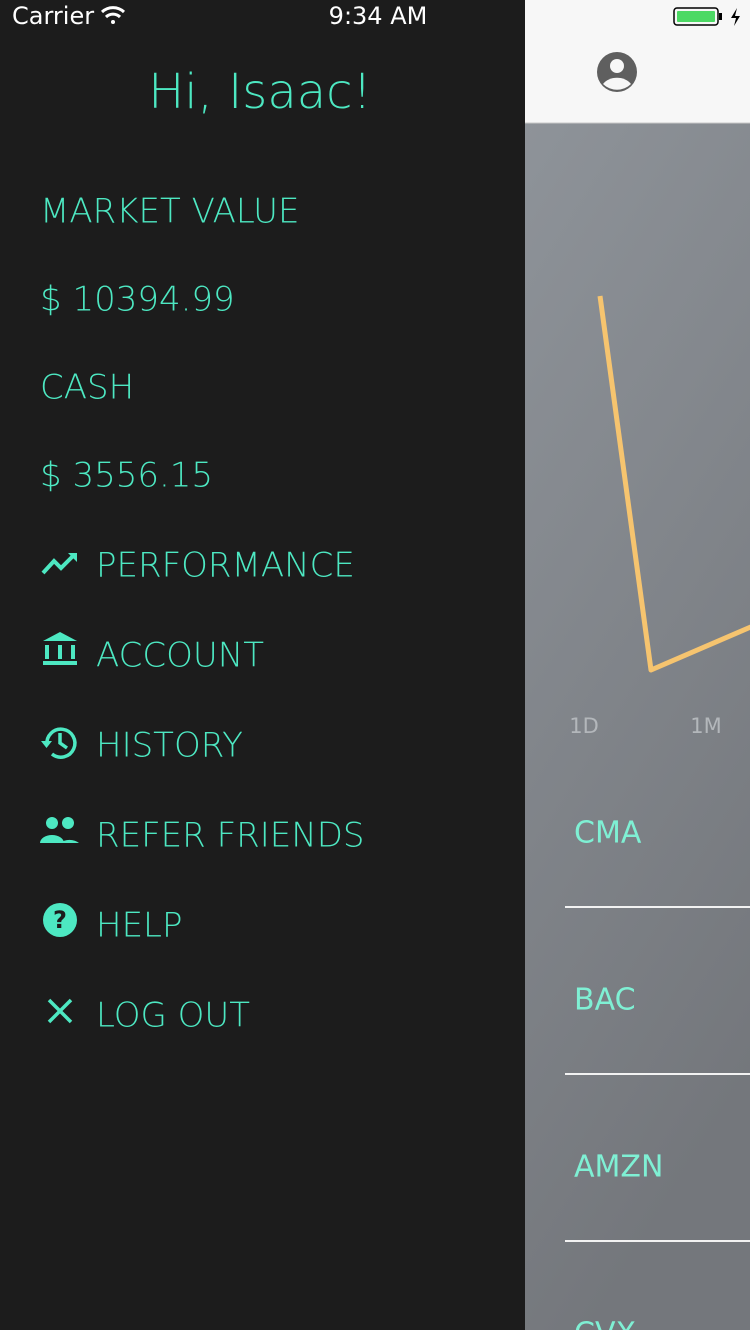 This screenshot has height=1330, width=750. I want to click on carrier: Carrier, so click(53, 16).